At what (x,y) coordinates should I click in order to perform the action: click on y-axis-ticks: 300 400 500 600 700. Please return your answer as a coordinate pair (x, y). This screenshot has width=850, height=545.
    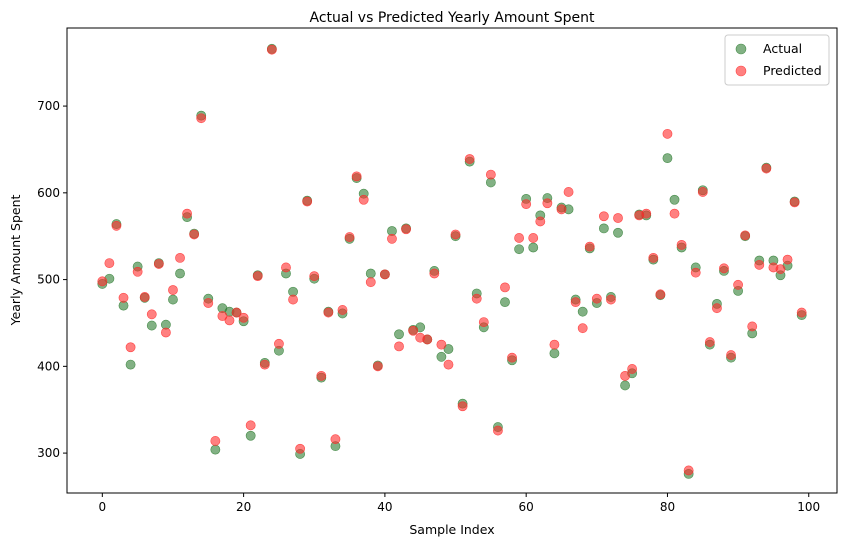
    Looking at the image, I should click on (52, 279).